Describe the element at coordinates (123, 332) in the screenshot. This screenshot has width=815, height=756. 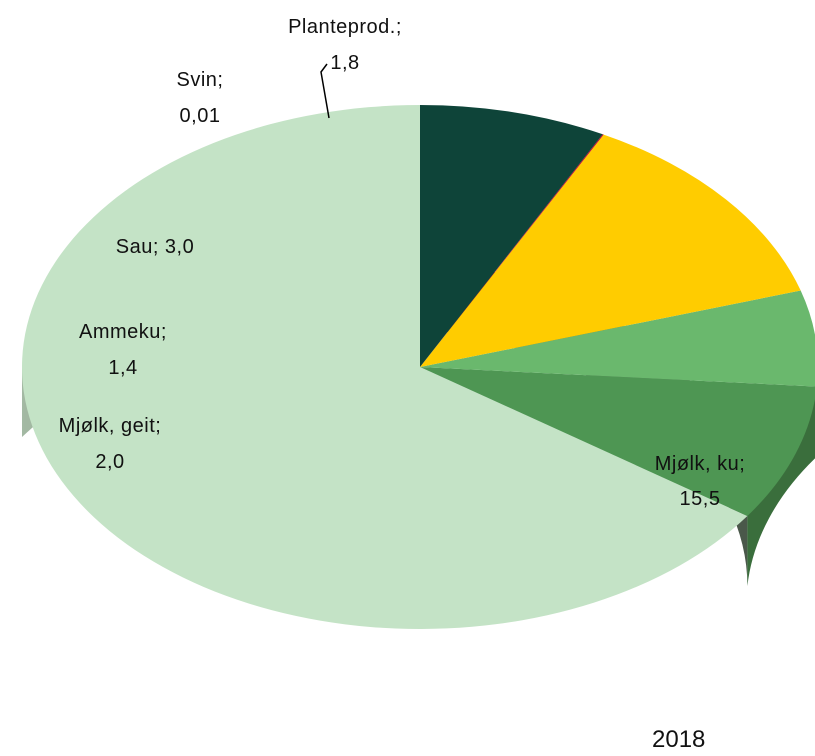
I see `slice-label-ammeku: Ammeku;` at that location.